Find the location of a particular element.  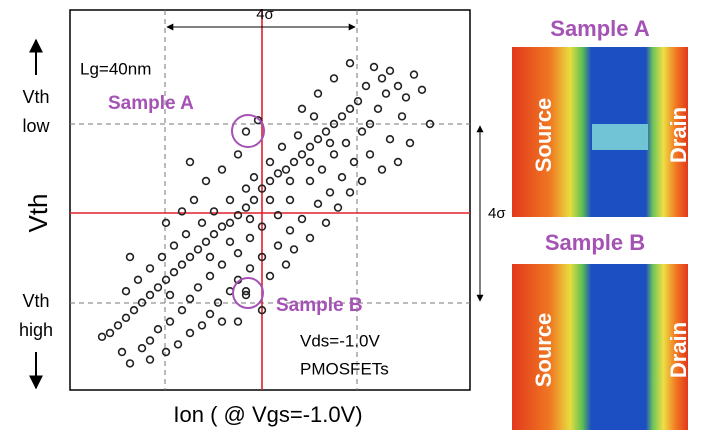

y-axis-label: Vth is located at coordinates (38, 212).